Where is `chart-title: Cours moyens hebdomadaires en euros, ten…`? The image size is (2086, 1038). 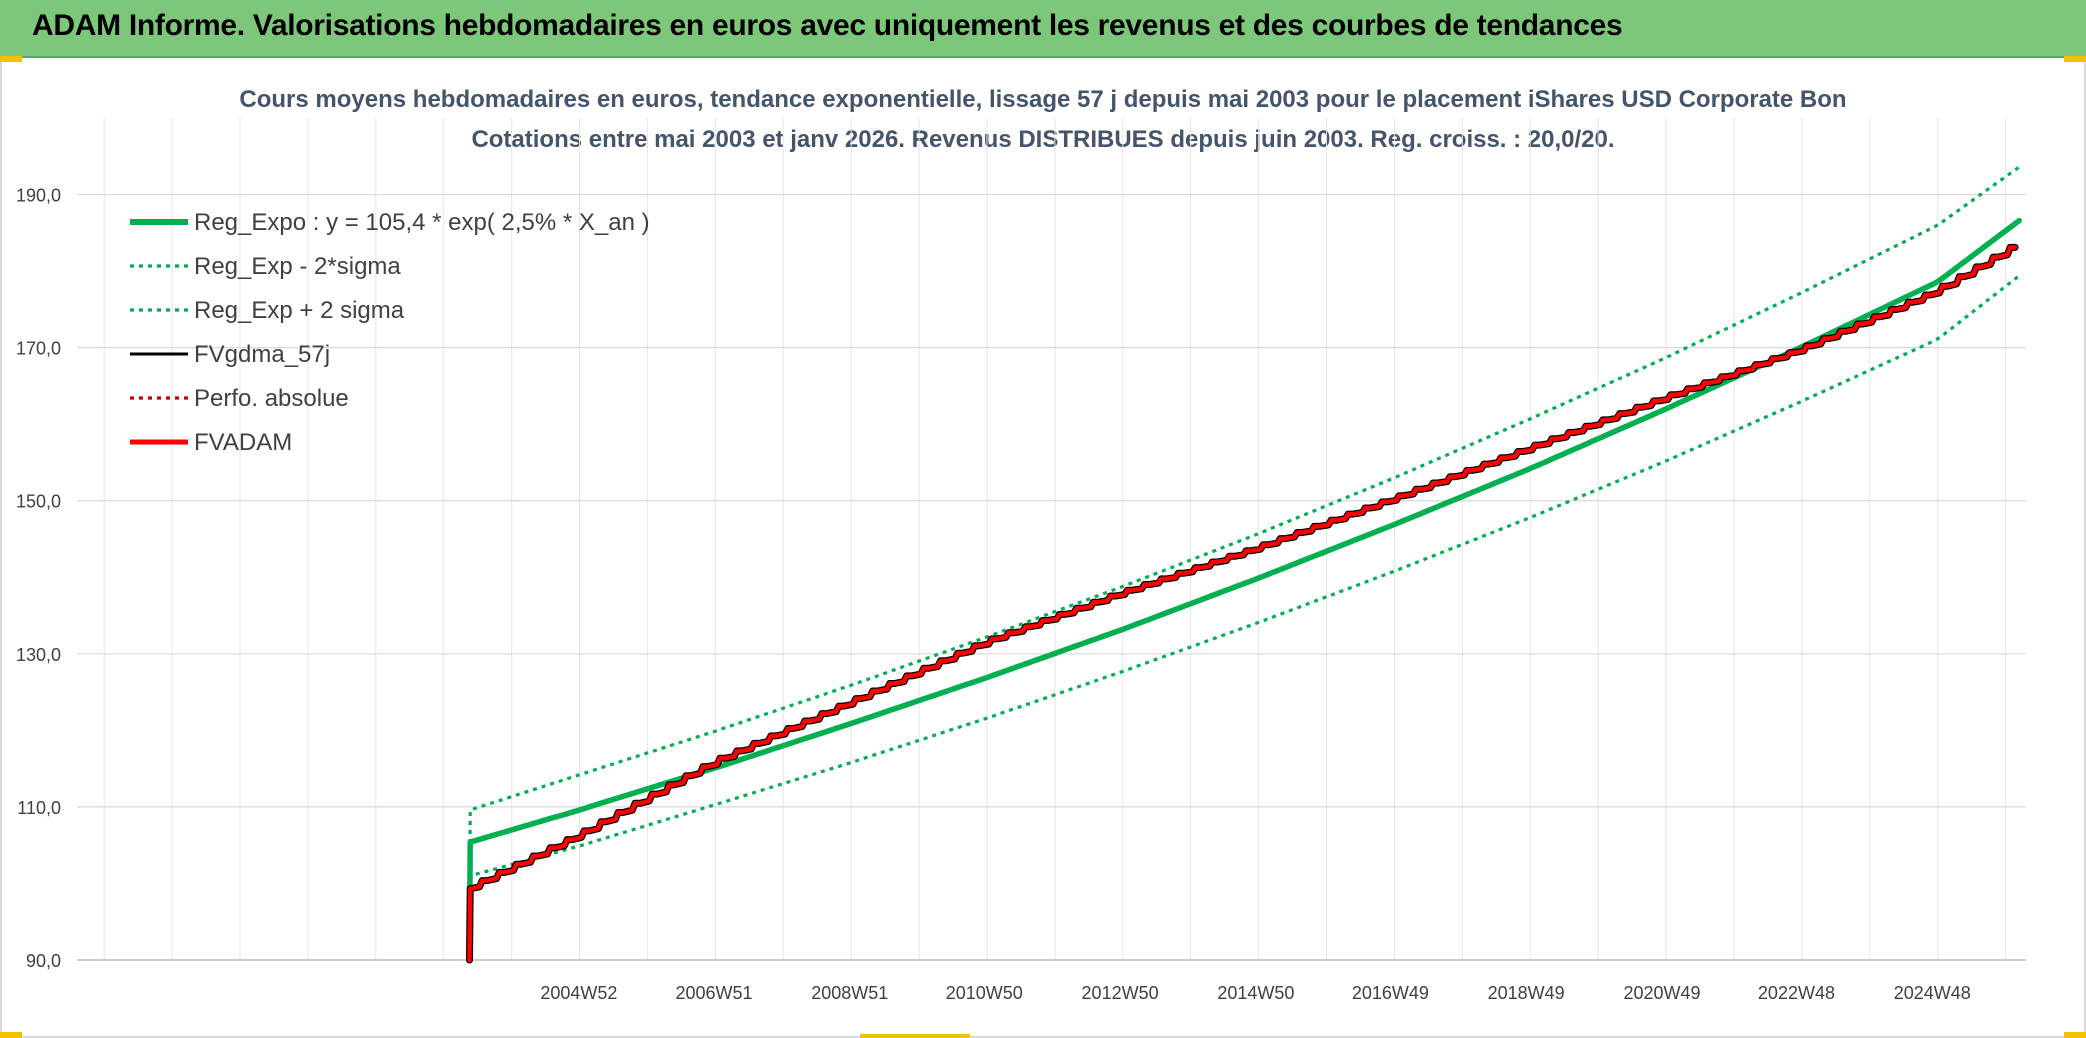
chart-title: Cours moyens hebdomadaires en euros, ten… is located at coordinates (1043, 99).